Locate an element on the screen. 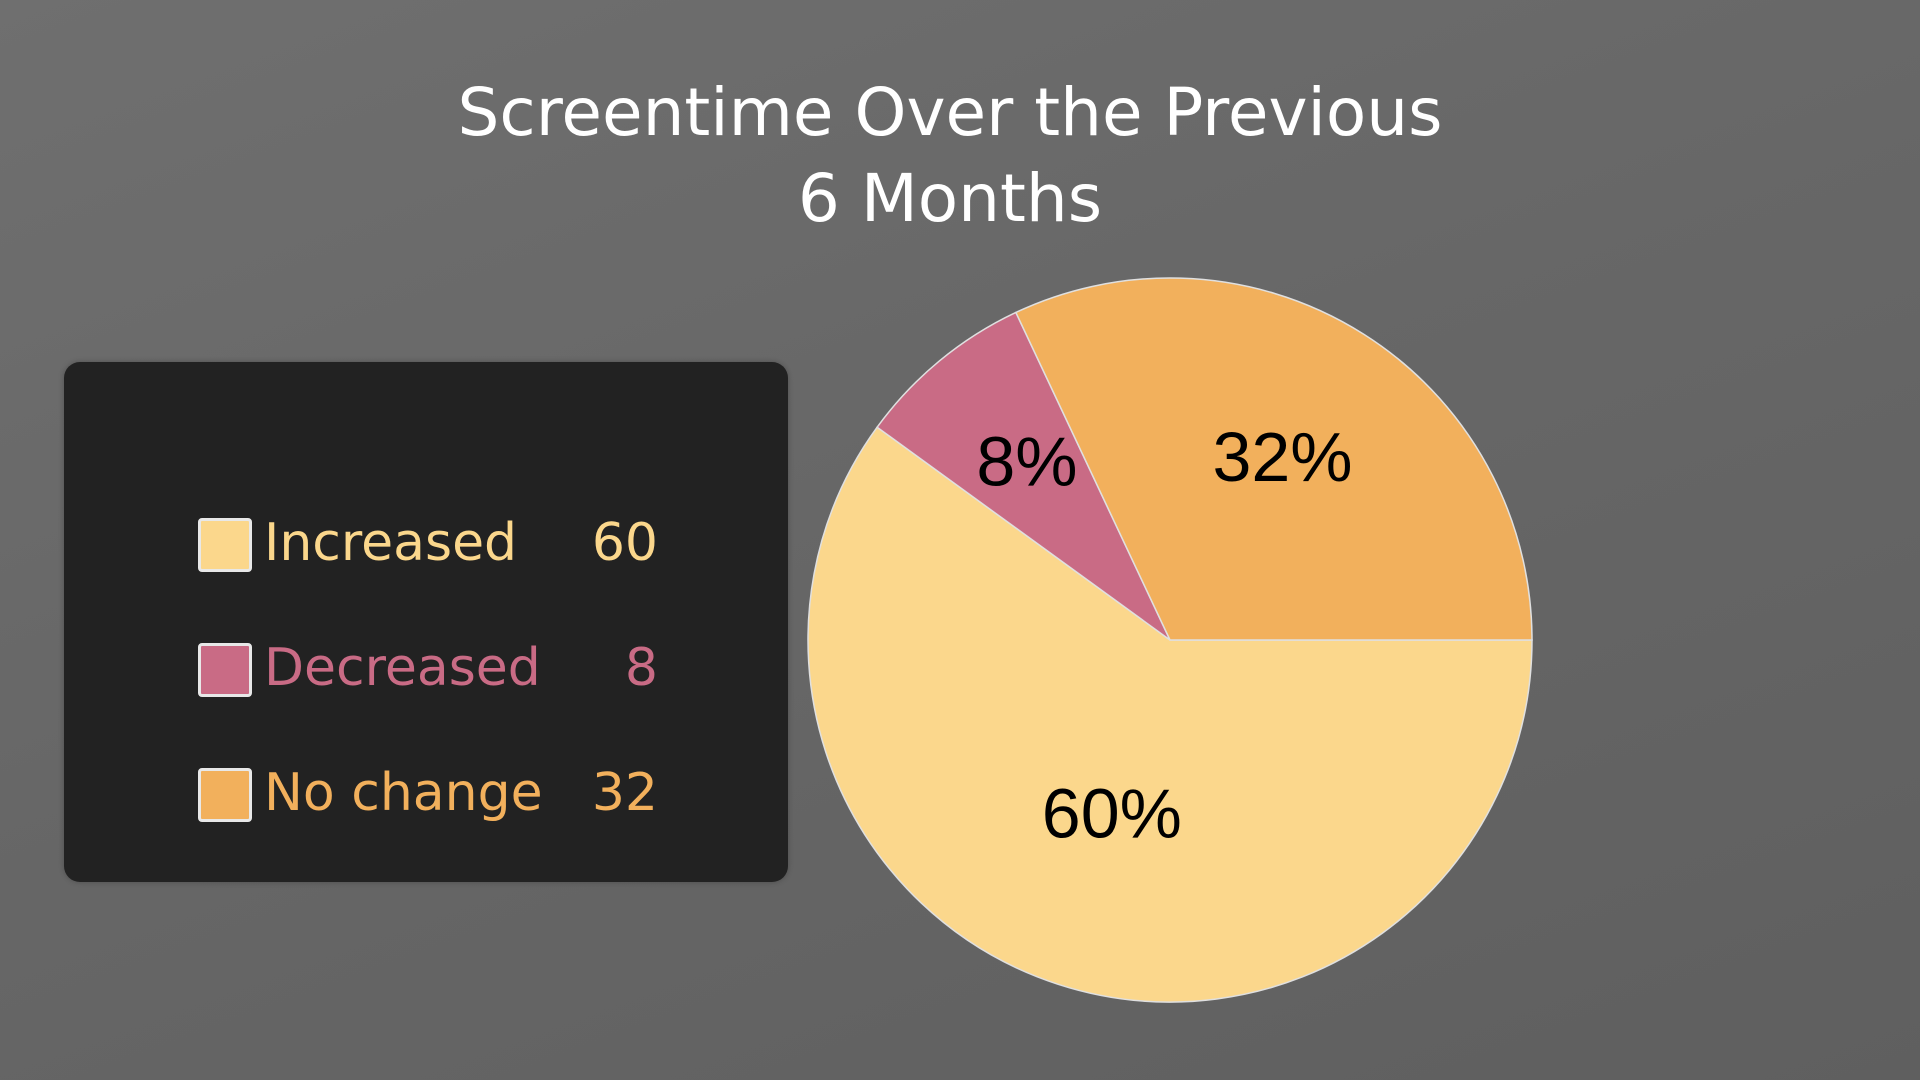  pie-slice-no-change is located at coordinates (1273, 459).